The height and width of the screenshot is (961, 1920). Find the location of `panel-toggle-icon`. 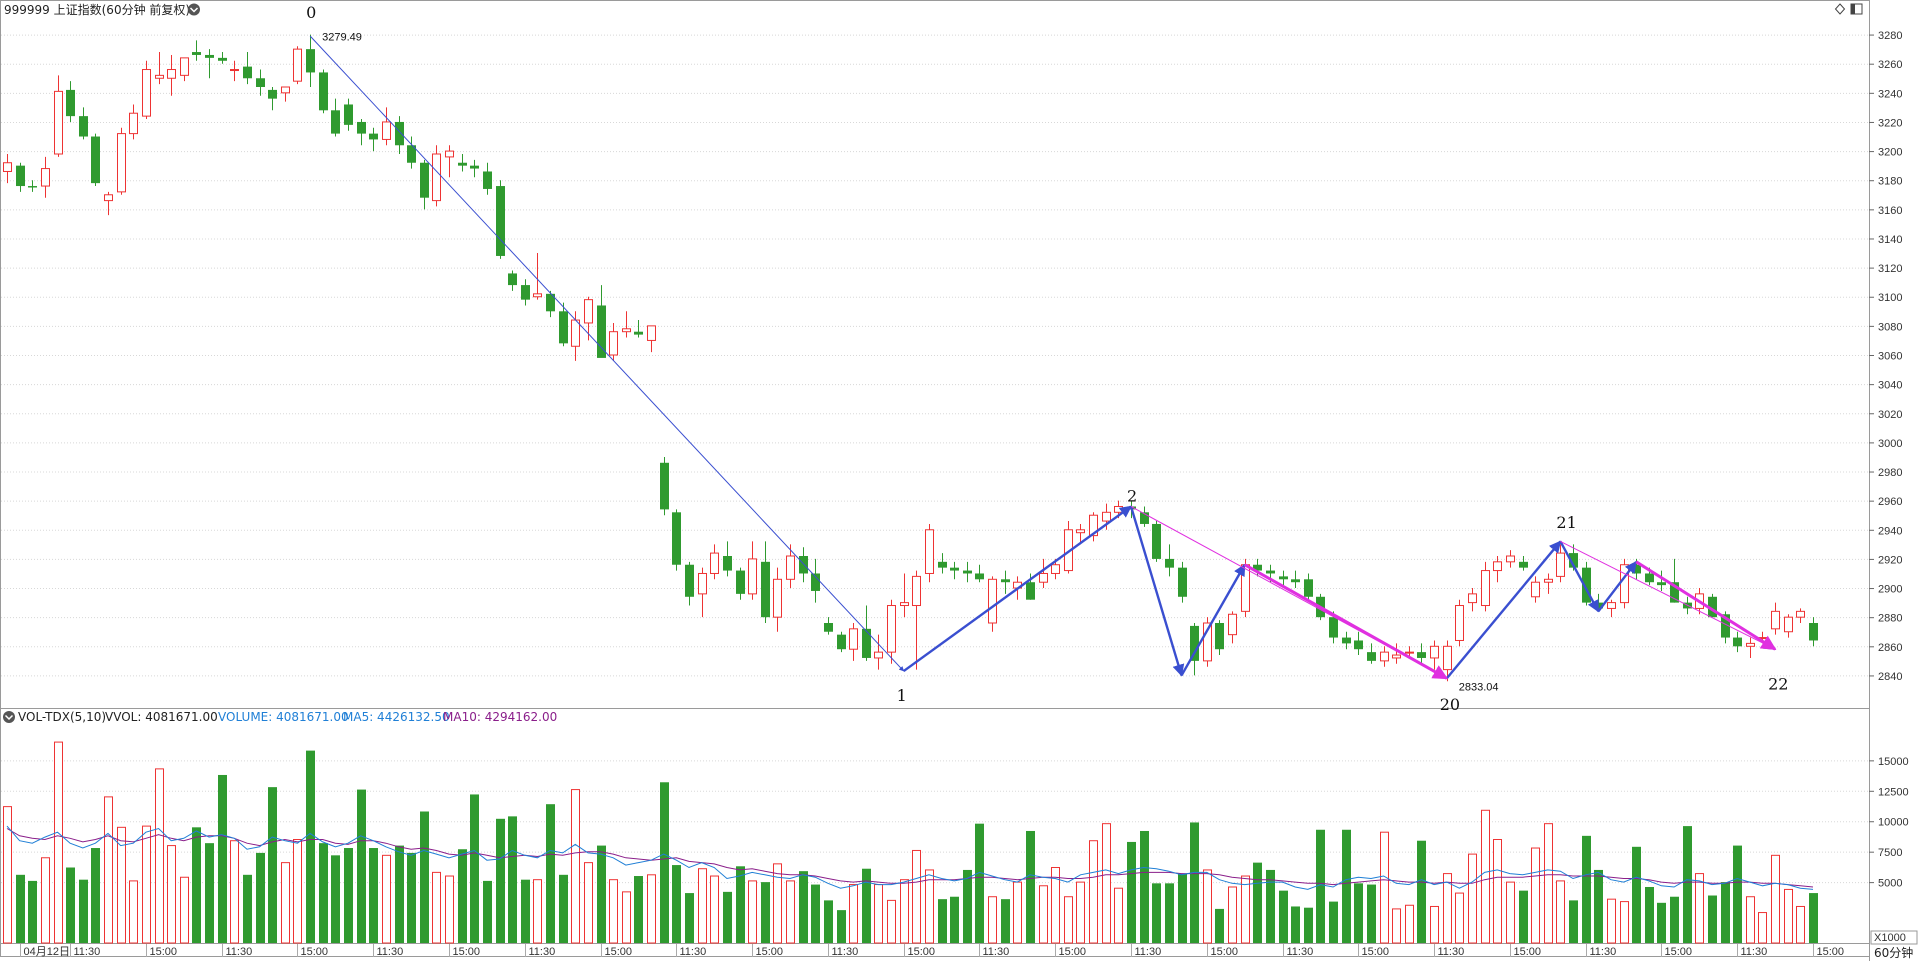

panel-toggle-icon is located at coordinates (1856, 9).